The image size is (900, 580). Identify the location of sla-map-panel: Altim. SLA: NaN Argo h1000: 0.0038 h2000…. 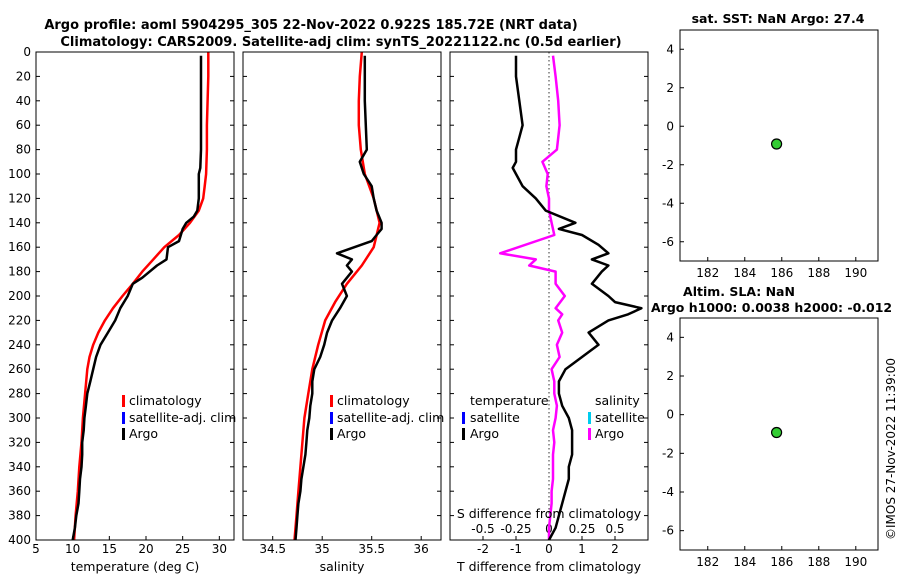
(771, 426).